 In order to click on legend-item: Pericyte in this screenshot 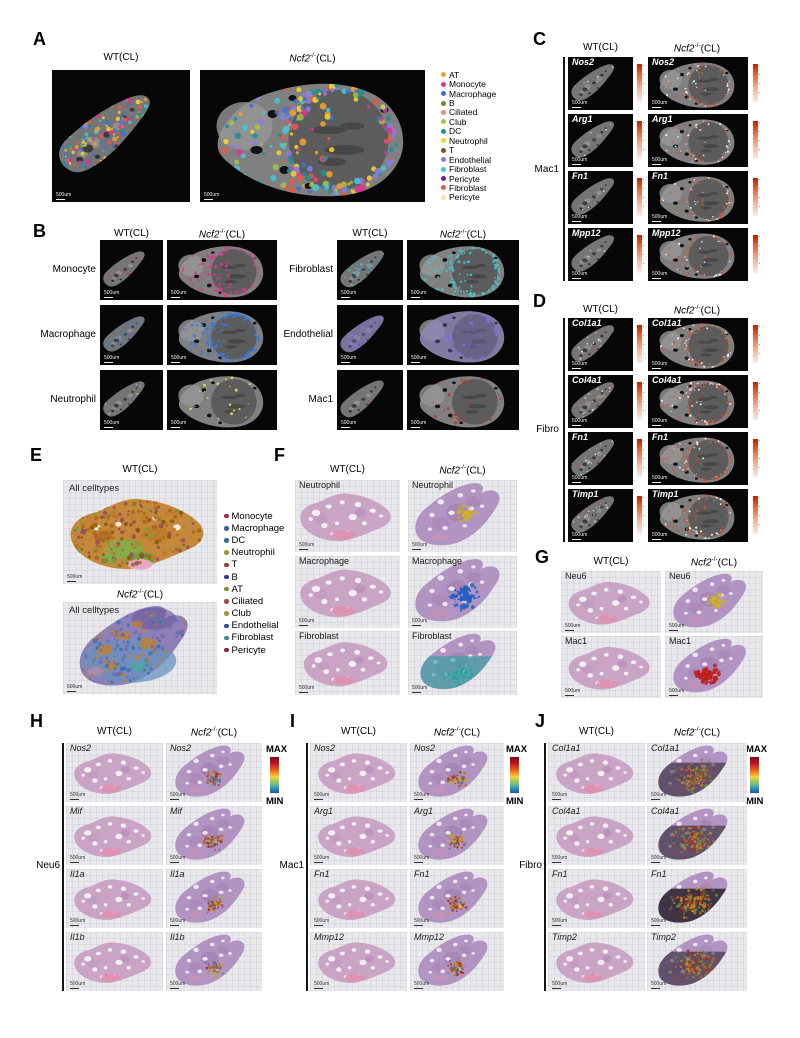, I will do `click(468, 178)`.